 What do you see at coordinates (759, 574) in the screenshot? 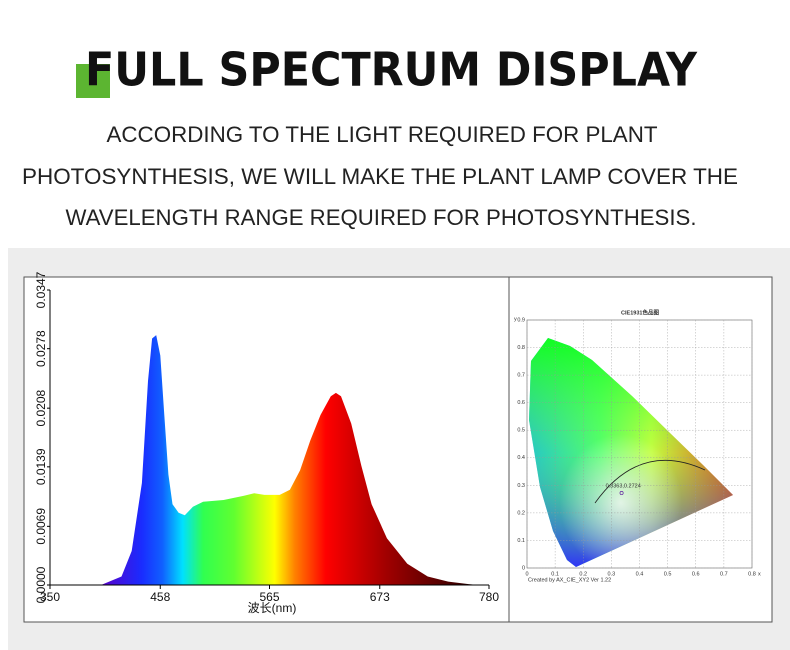
I see `x-axis-label: x` at bounding box center [759, 574].